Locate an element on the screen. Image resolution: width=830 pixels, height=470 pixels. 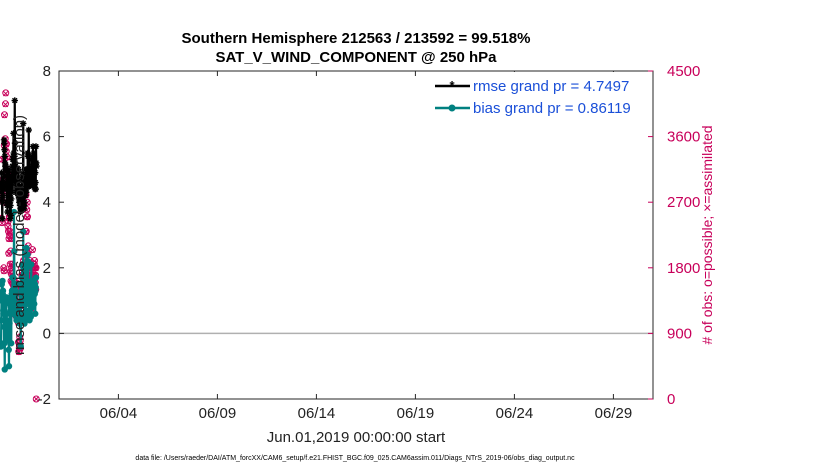
x-axis-label: Jun.01,2019 00:00:00 start is located at coordinates (356, 437).